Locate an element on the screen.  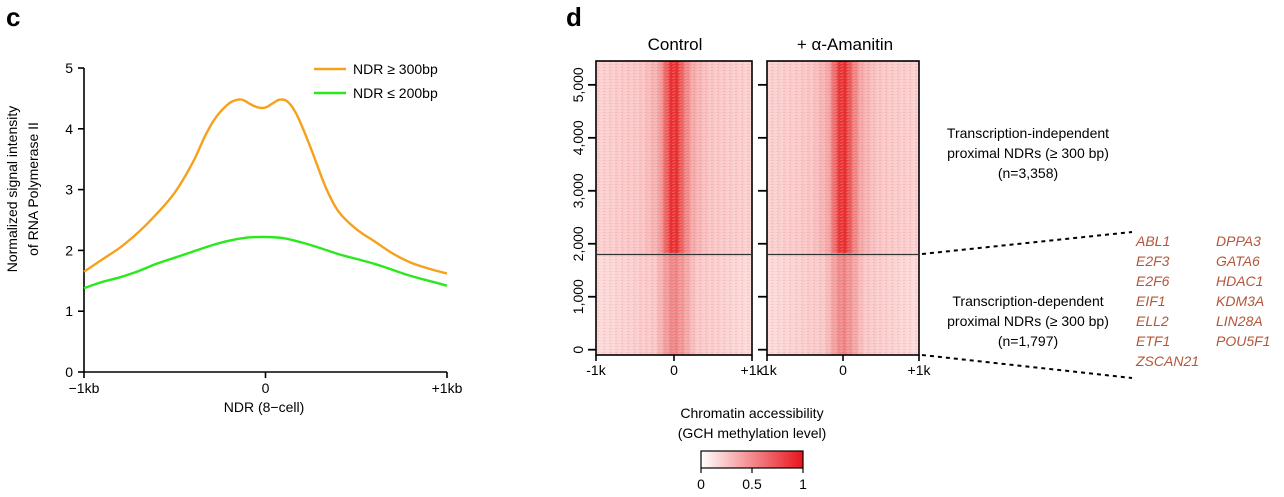
heatmap-y-tick-label: 5,000 is located at coordinates (578, 84).